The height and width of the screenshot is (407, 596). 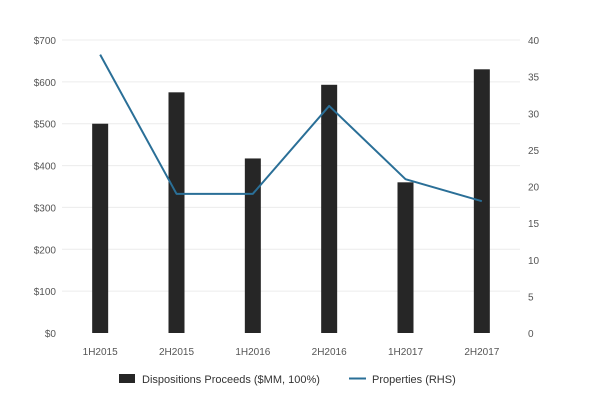 I want to click on x-tick-label: 2H2017, so click(x=481, y=352).